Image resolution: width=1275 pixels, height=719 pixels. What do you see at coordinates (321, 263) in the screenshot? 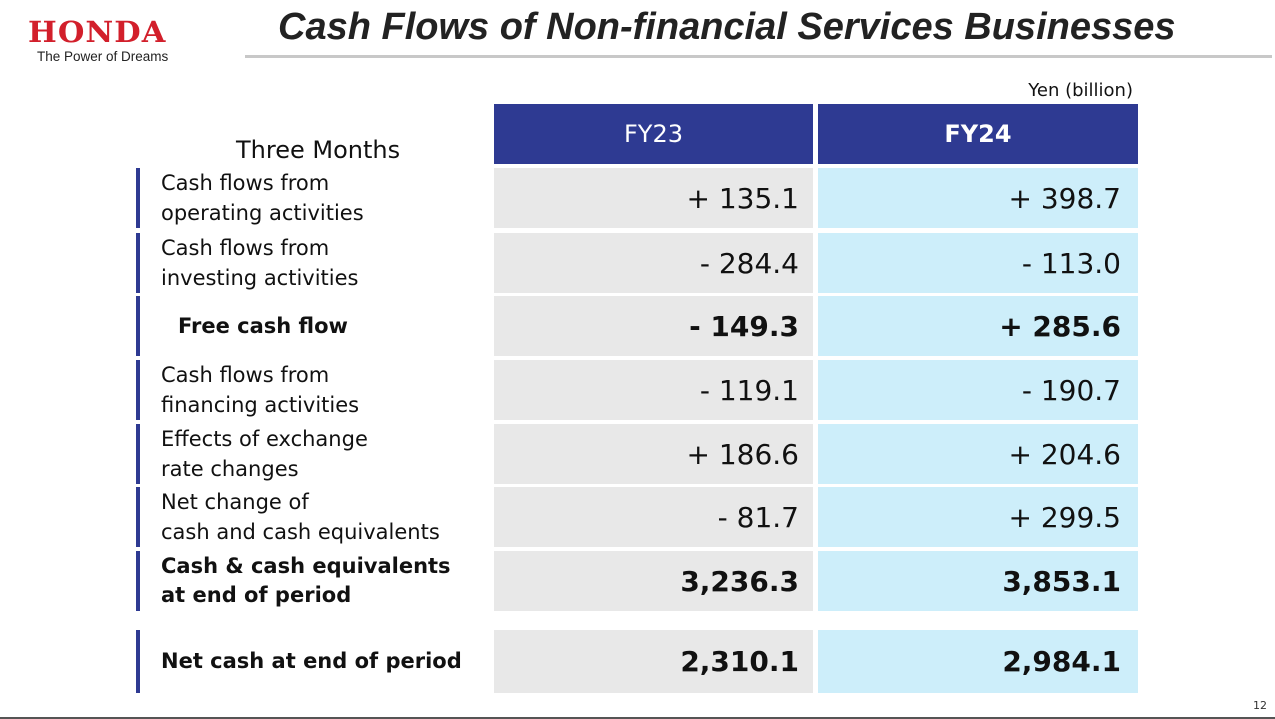
I see `row-label: Cash flows from investing activities` at bounding box center [321, 263].